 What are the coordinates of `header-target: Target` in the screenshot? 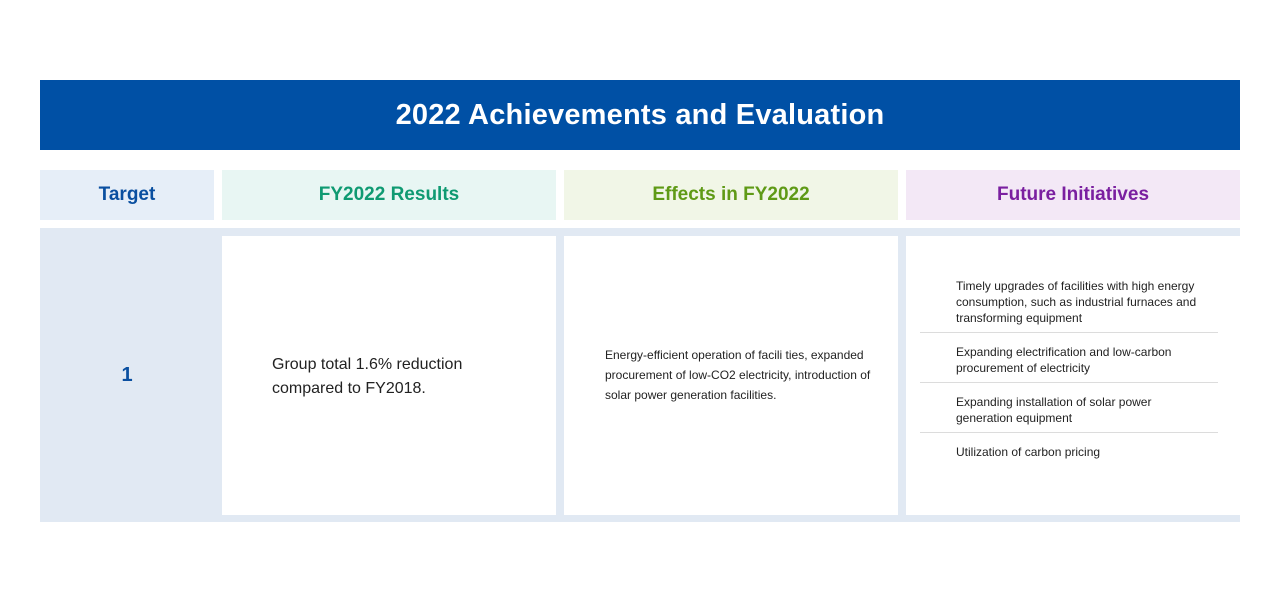 It's located at (127, 195).